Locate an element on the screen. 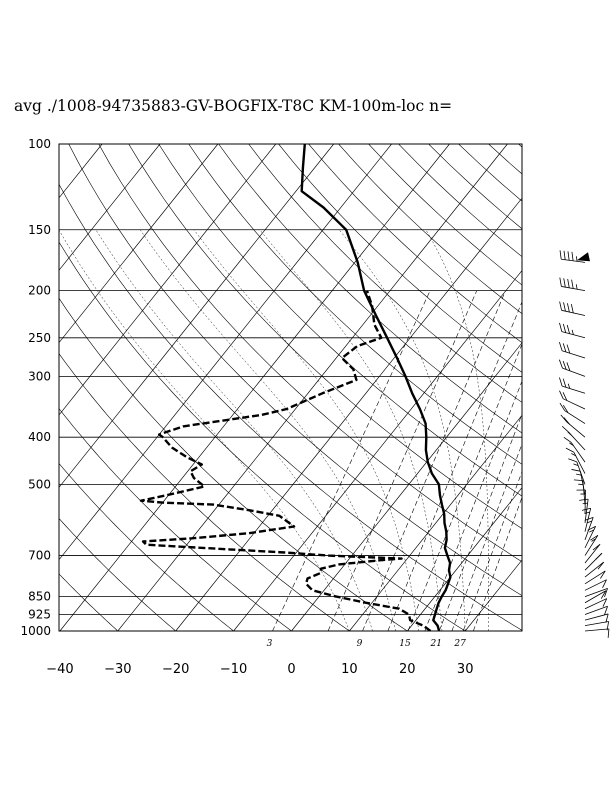 This screenshot has width=612, height=792. pressure-label: 500 is located at coordinates (39, 484).